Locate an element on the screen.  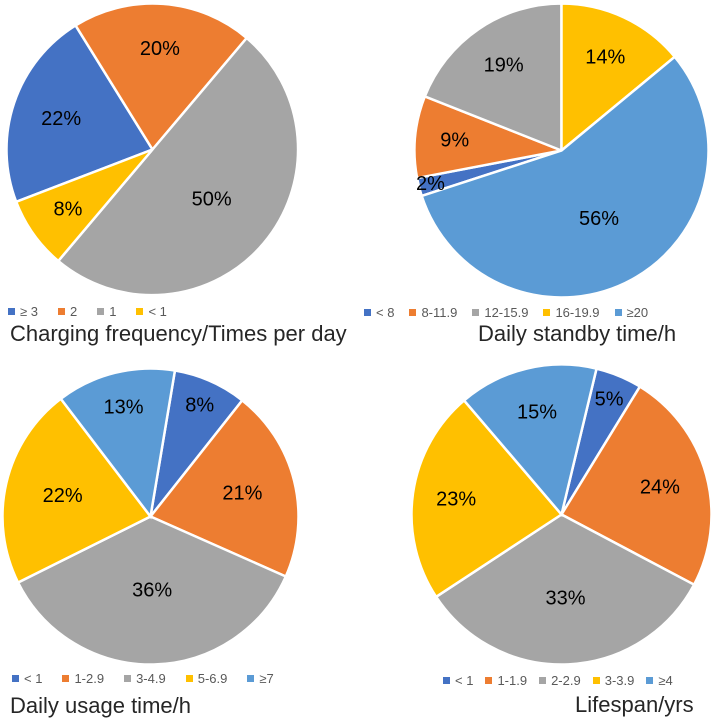
legend-item: ≥7 is located at coordinates (260, 678).